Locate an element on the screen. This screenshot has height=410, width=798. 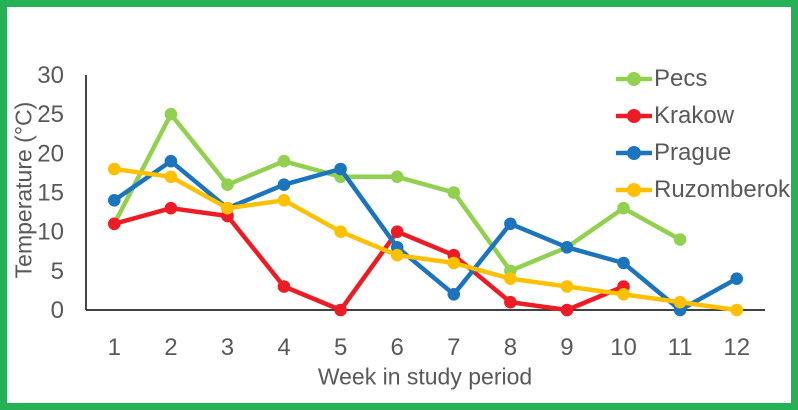
legend-label: Ruzomberok is located at coordinates (722, 189).